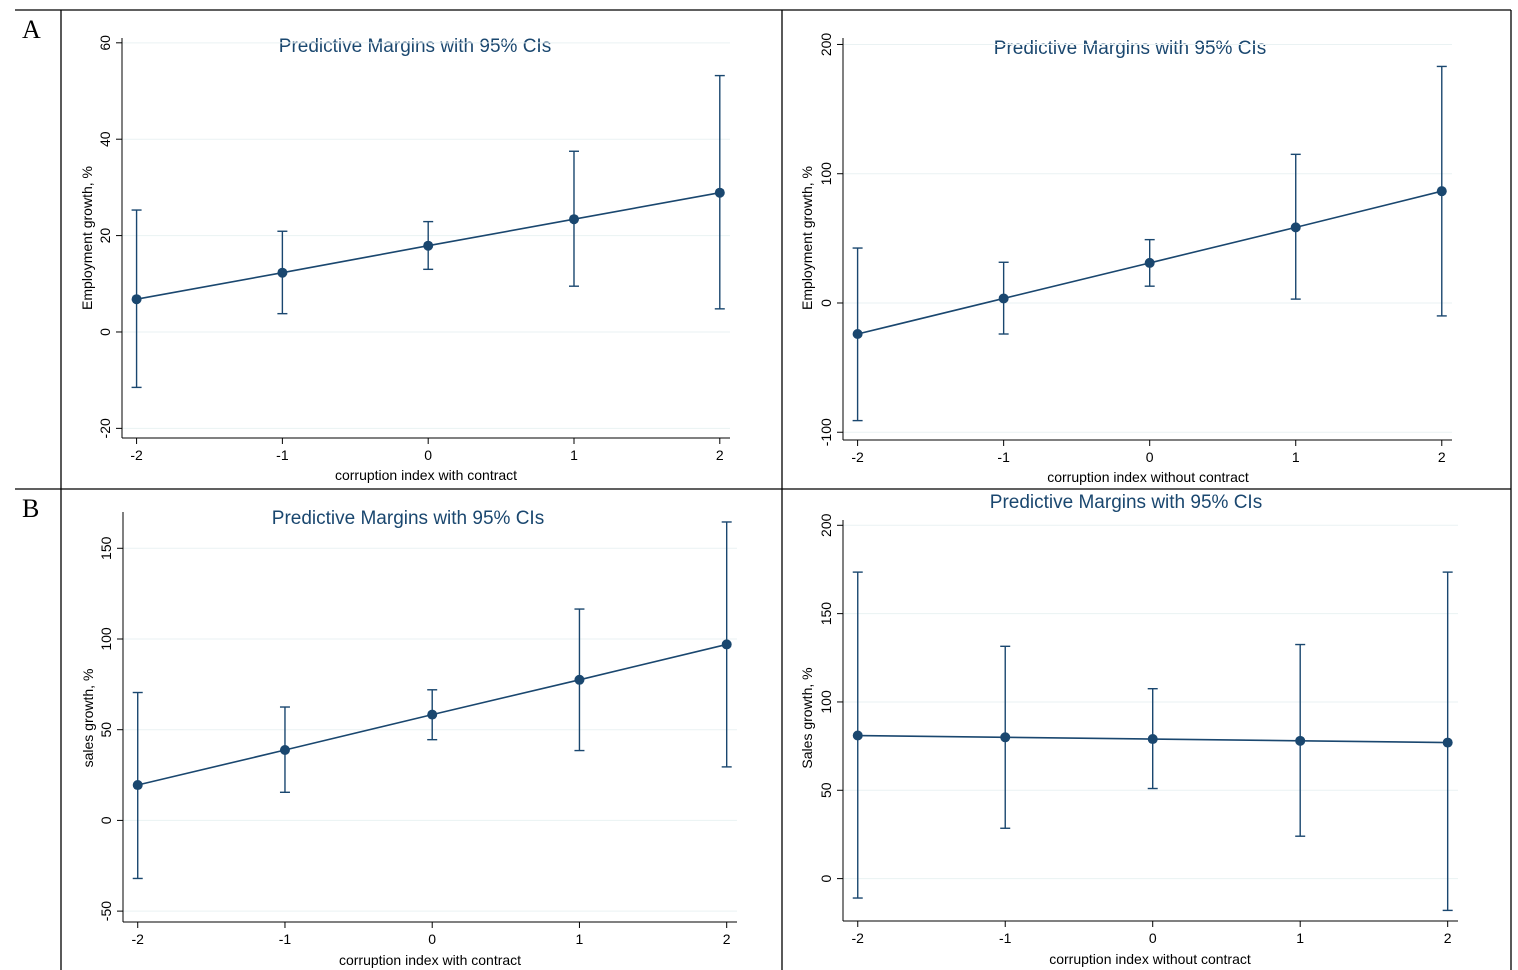  What do you see at coordinates (807, 717) in the screenshot?
I see `y-axis-label: Sales growth, %` at bounding box center [807, 717].